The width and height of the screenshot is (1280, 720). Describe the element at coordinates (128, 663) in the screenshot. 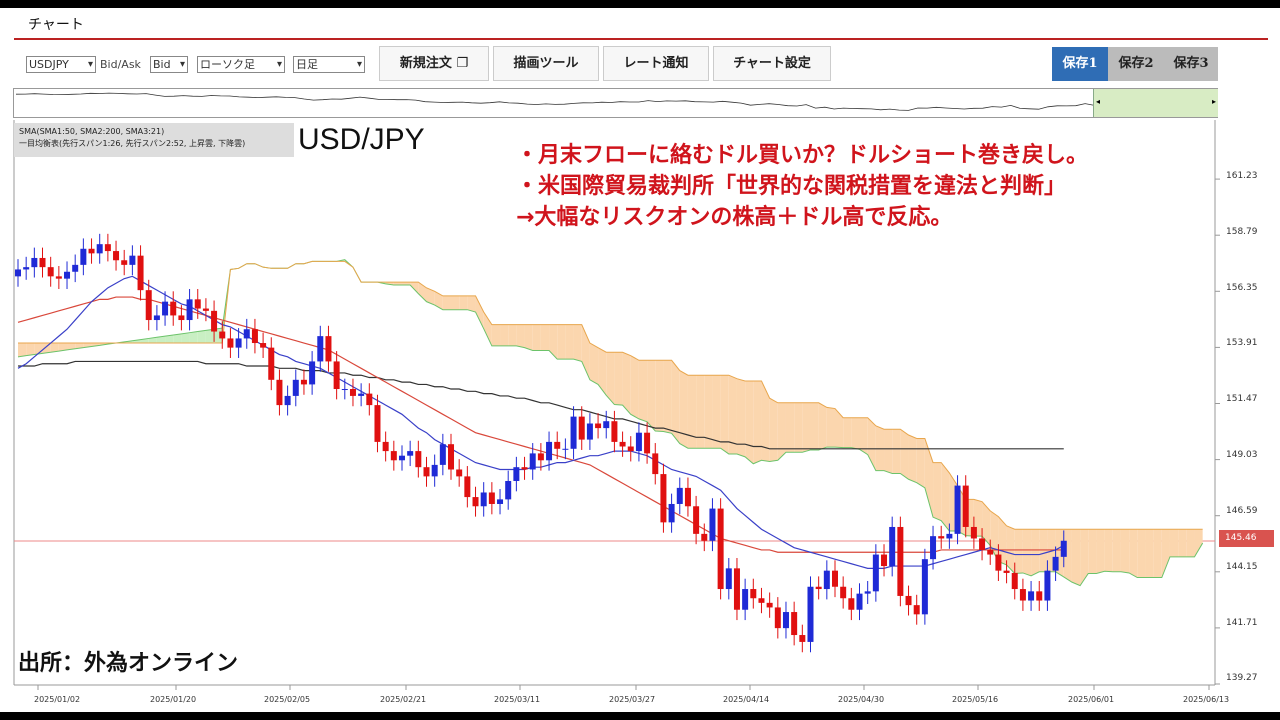

I see `source-label: 出所：外為オンライン` at that location.